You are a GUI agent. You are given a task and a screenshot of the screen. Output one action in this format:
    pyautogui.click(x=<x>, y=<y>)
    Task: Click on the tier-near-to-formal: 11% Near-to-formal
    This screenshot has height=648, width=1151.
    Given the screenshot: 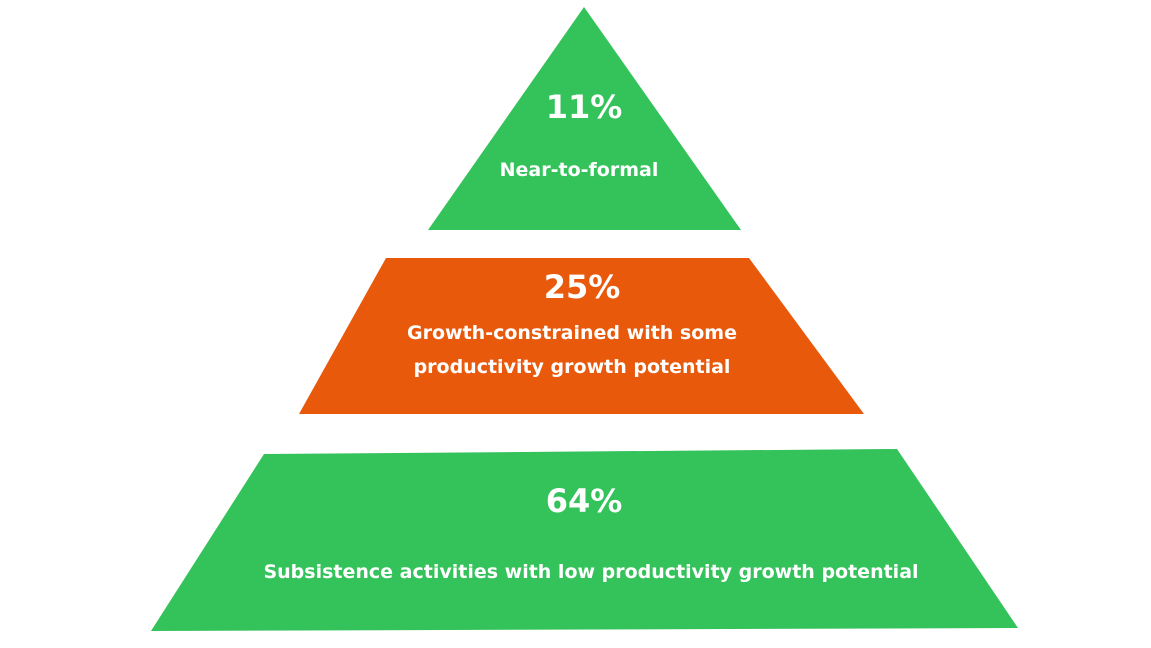 What is the action you would take?
    pyautogui.click(x=584, y=118)
    